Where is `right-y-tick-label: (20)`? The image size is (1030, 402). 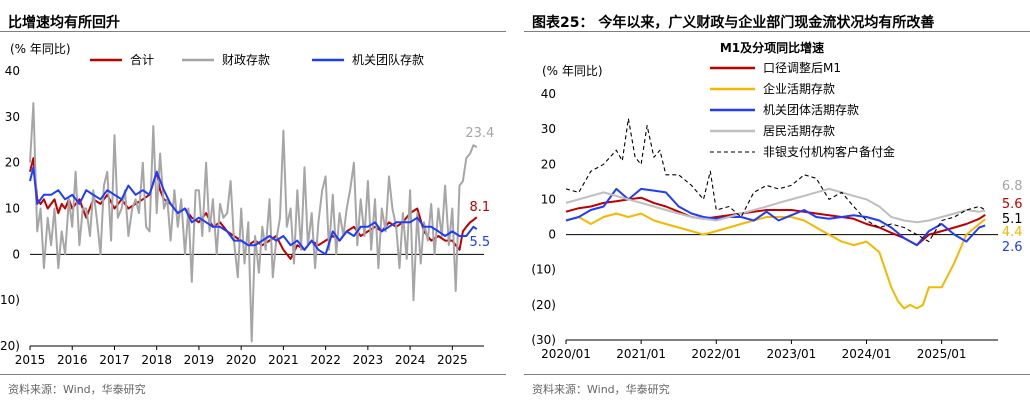
right-y-tick-label: (20) is located at coordinates (543, 305).